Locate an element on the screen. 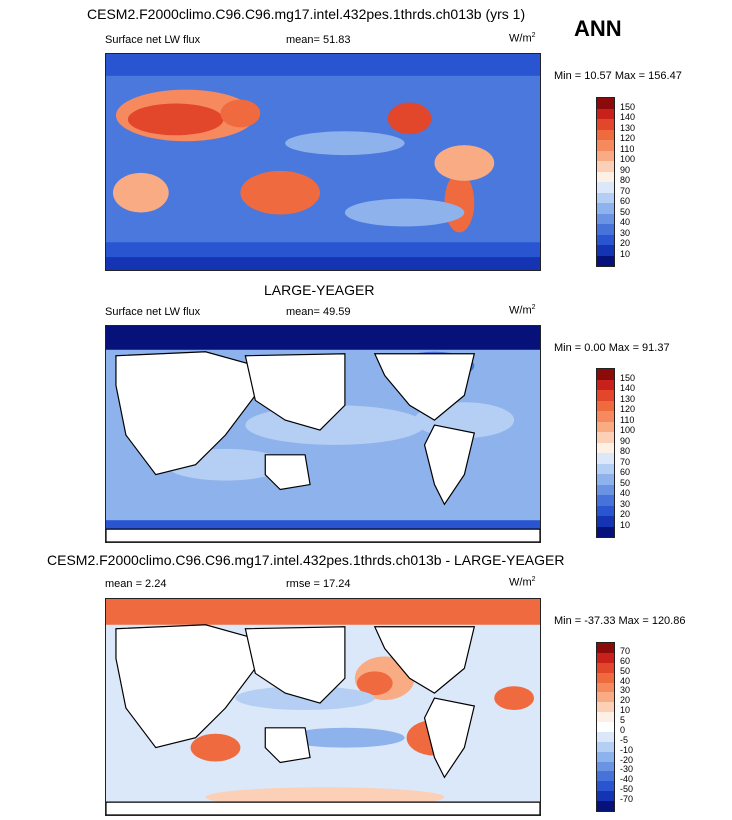 This screenshot has width=732, height=820. panel1-variable-label: Surface net LW flux is located at coordinates (153, 40).